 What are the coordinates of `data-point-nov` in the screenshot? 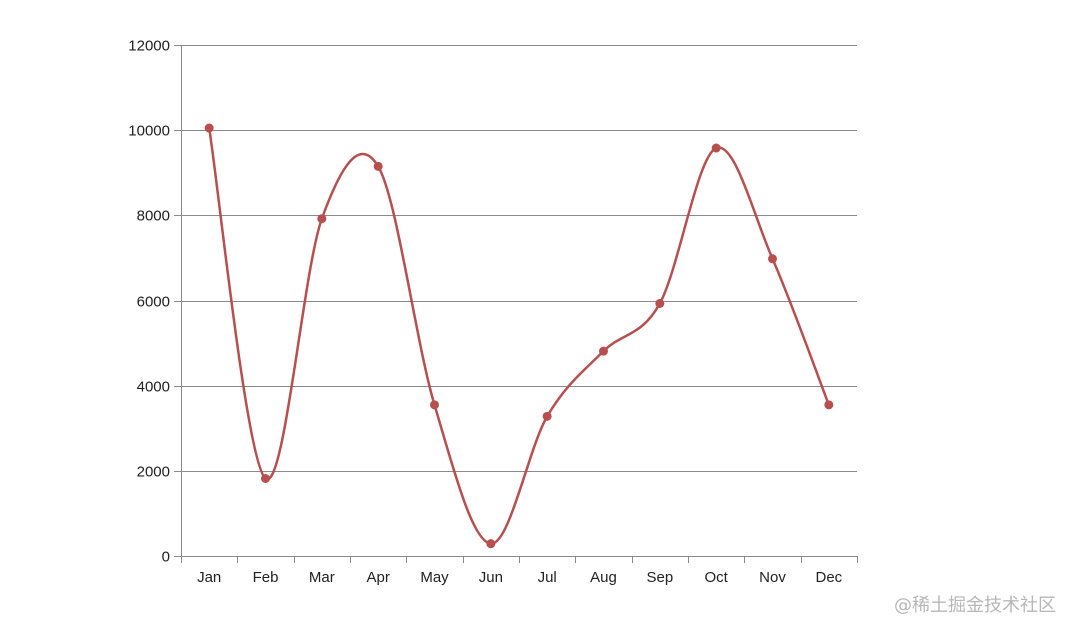 It's located at (772, 259).